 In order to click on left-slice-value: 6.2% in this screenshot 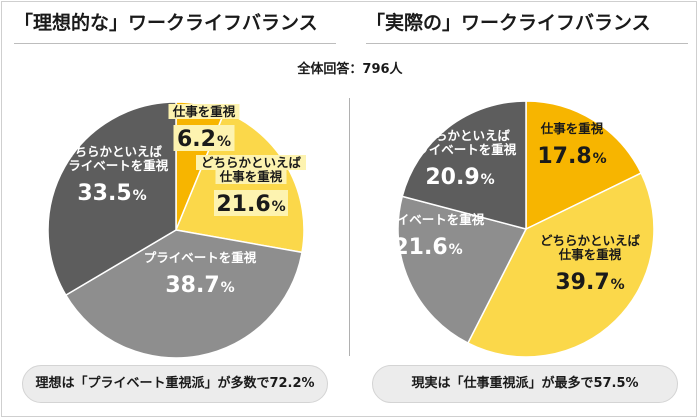, I will do `click(204, 139)`.